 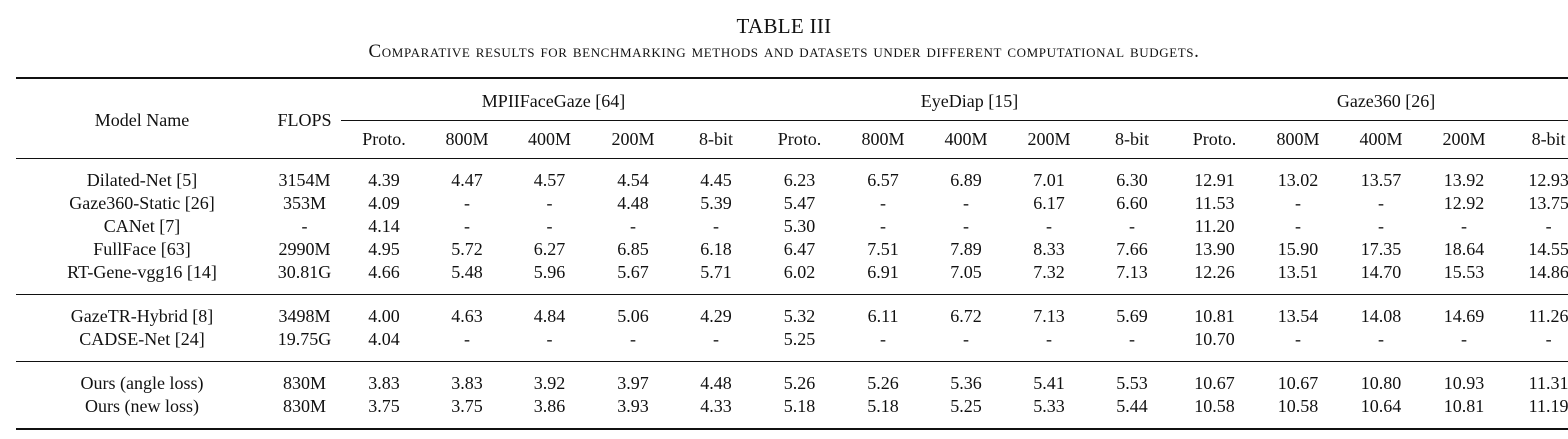 I want to click on header-model-name: Model Name, so click(x=142, y=118).